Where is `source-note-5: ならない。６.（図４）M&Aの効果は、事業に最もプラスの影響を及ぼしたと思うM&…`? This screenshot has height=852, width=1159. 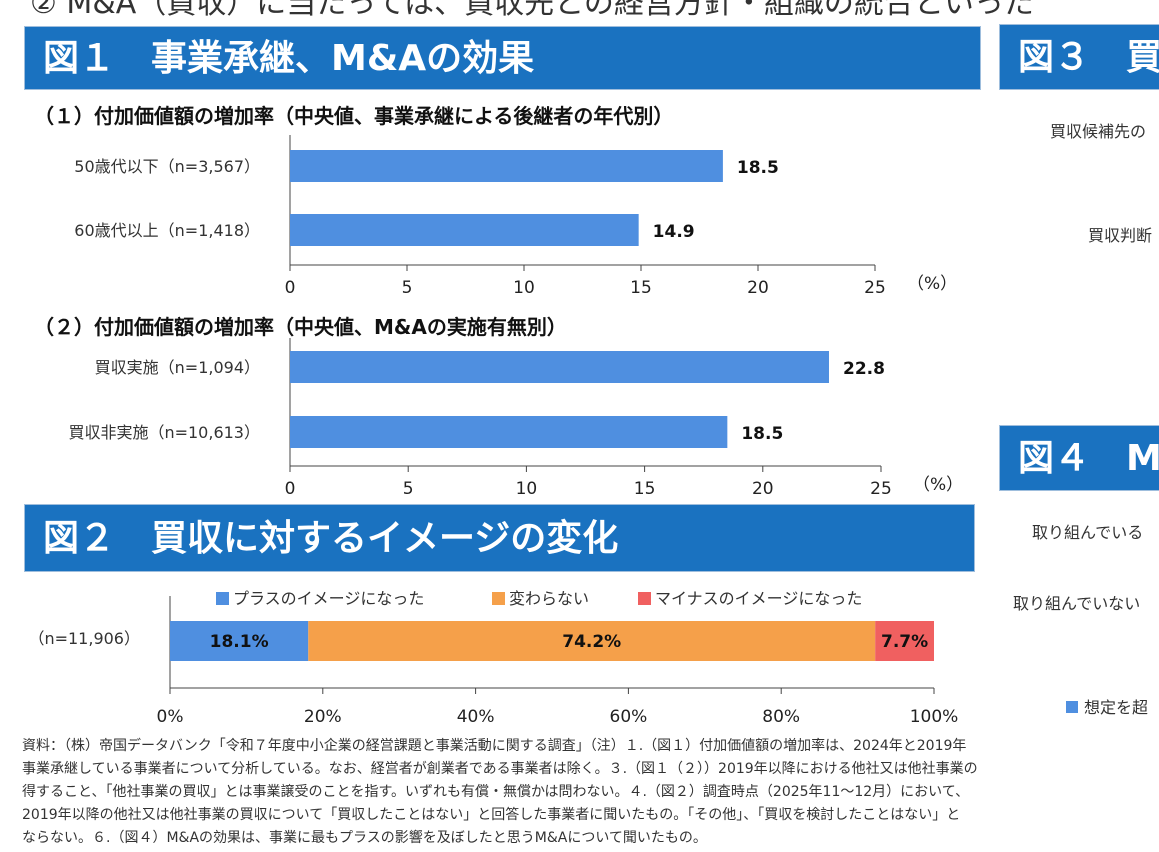
source-note-5: ならない。６.（図４）M&Aの効果は、事業に最もプラスの影響を及ぼしたと思うM&… is located at coordinates (364, 838).